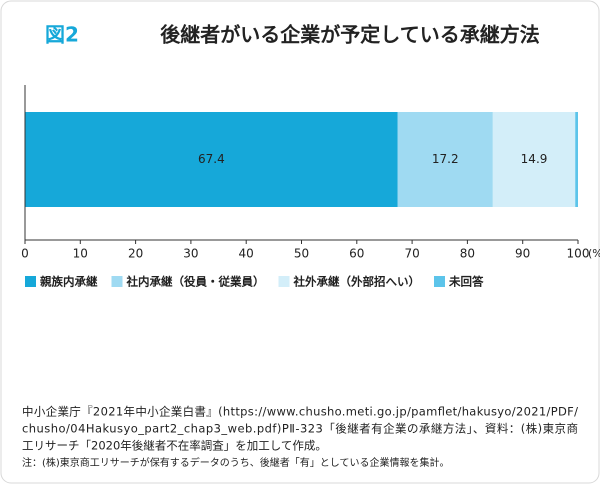  Describe the element at coordinates (466, 282) in the screenshot. I see `legend-label: 未回答` at that location.